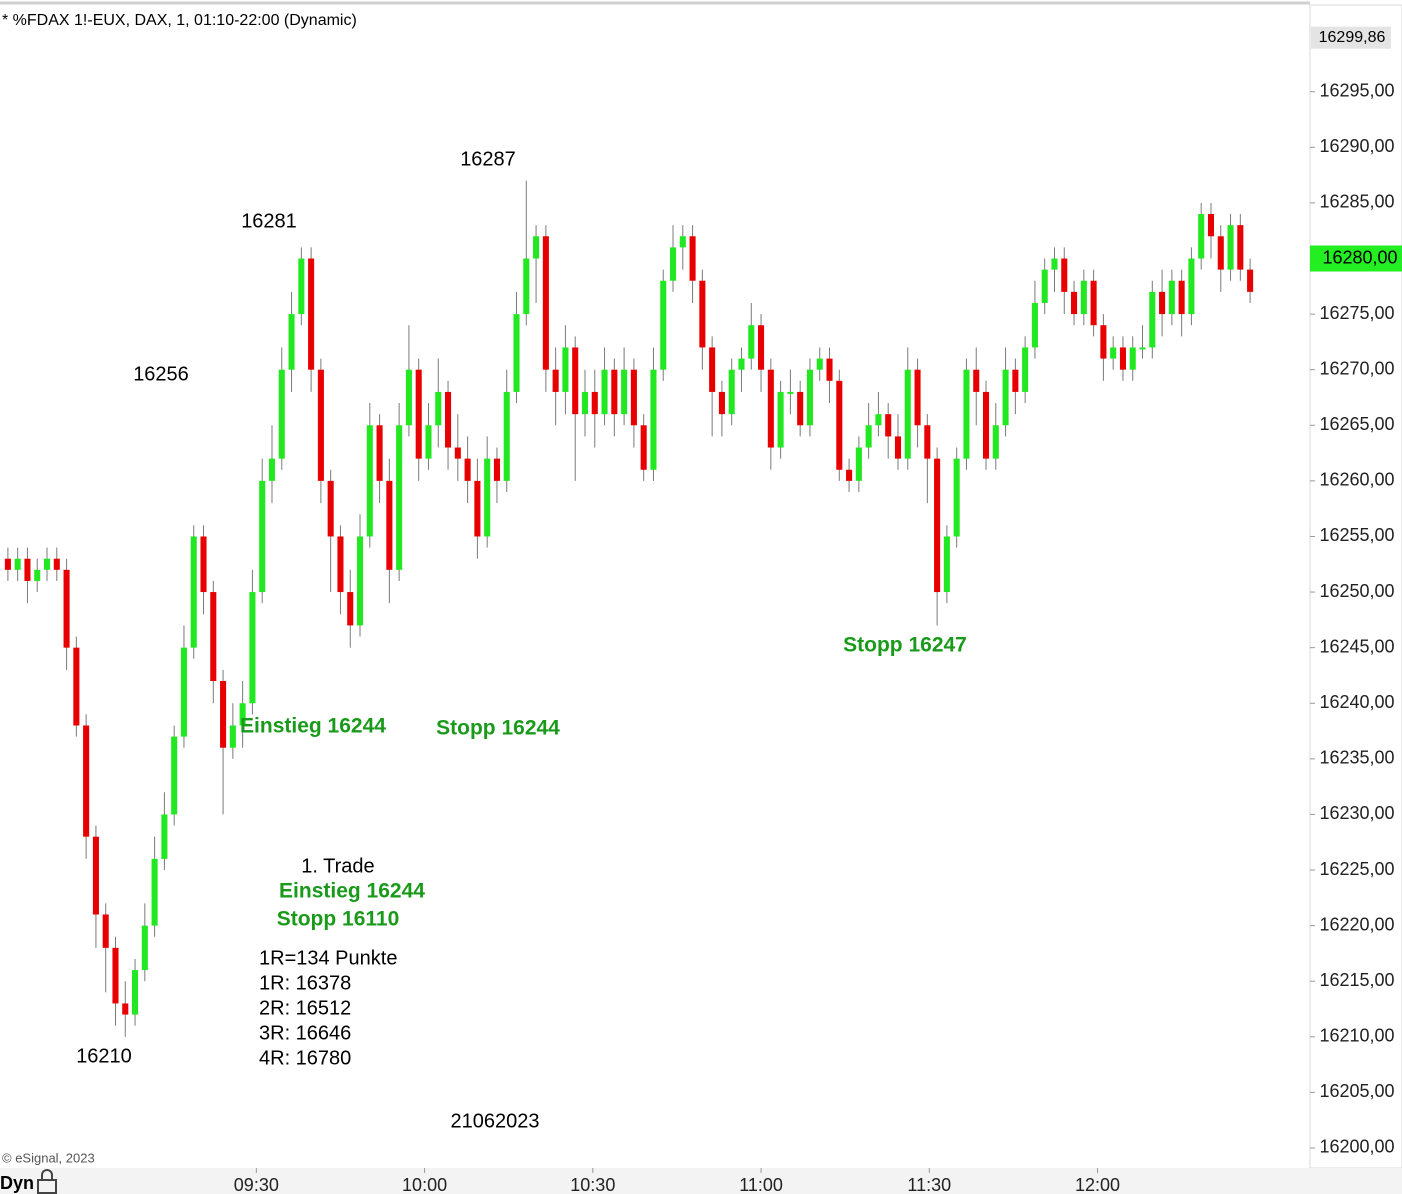 This screenshot has height=1194, width=1402. I want to click on y-tick-label: 16210,00, so click(1356, 1036).